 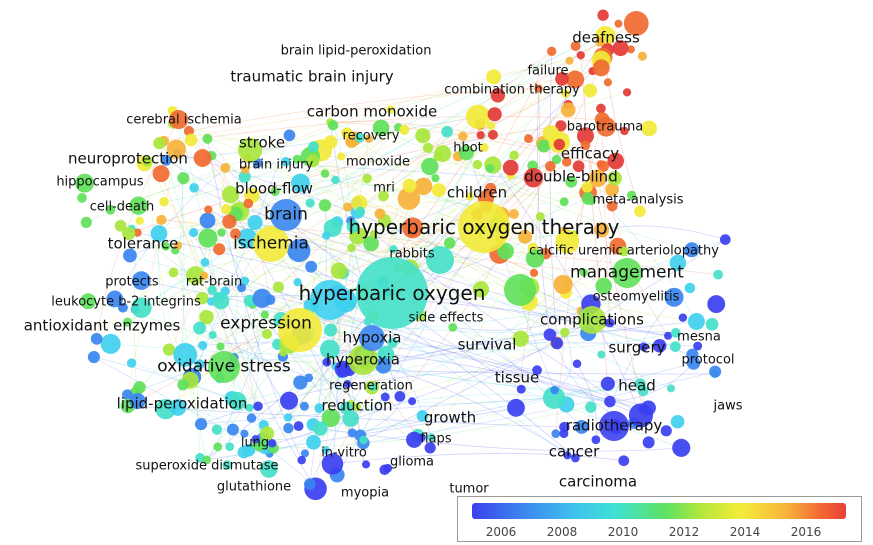 What do you see at coordinates (372, 337) in the screenshot?
I see `label-hypoxia: hypoxia` at bounding box center [372, 337].